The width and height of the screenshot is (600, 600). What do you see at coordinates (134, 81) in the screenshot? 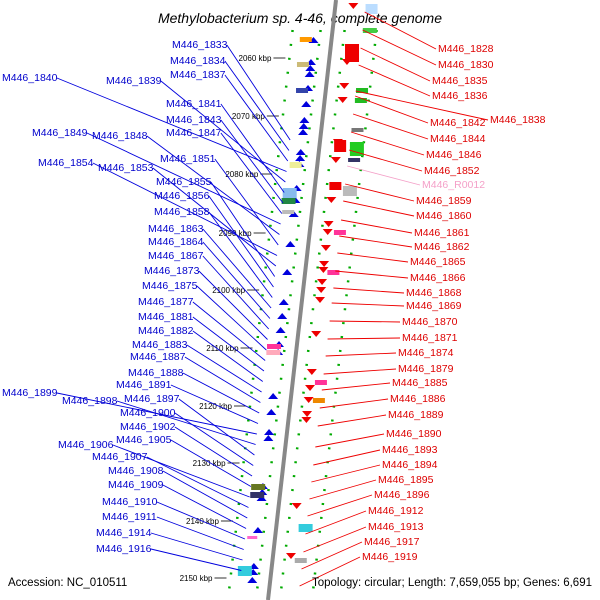
I see `gene-label-M446_1839: M446_1839` at bounding box center [134, 81].